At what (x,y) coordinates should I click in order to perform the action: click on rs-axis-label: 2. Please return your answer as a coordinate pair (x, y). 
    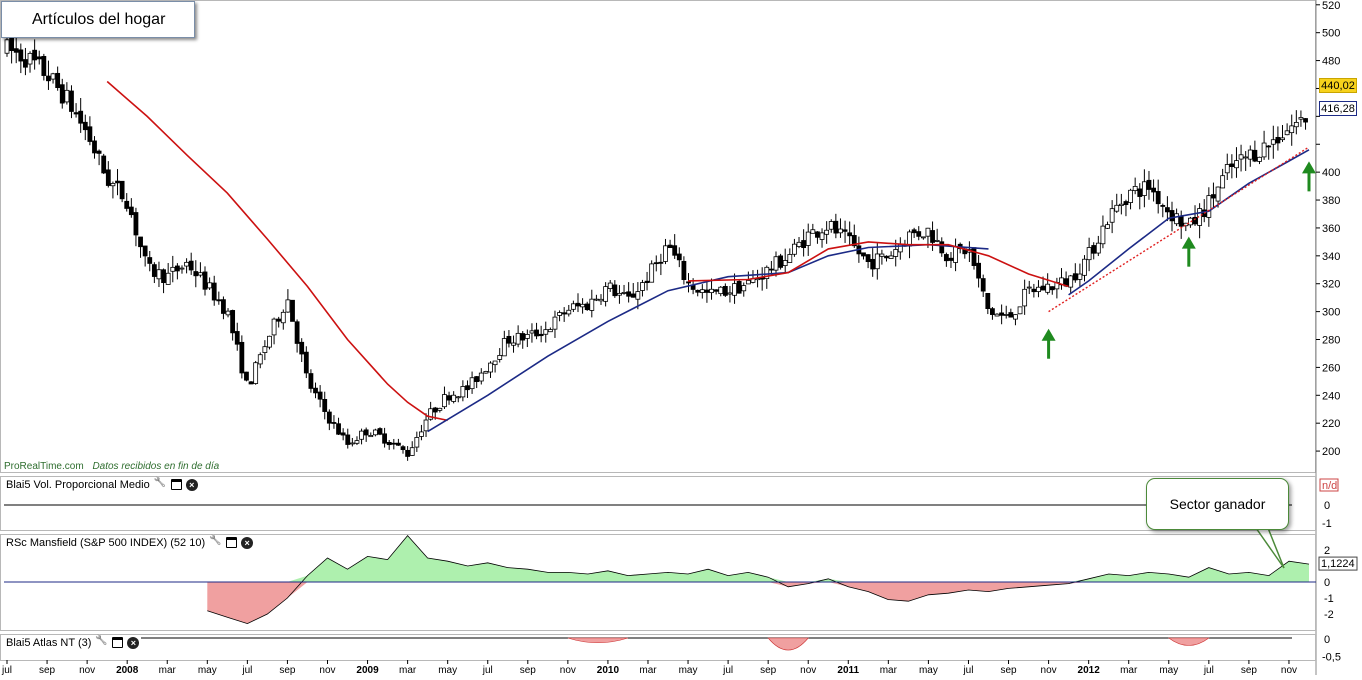
    Looking at the image, I should click on (1327, 551).